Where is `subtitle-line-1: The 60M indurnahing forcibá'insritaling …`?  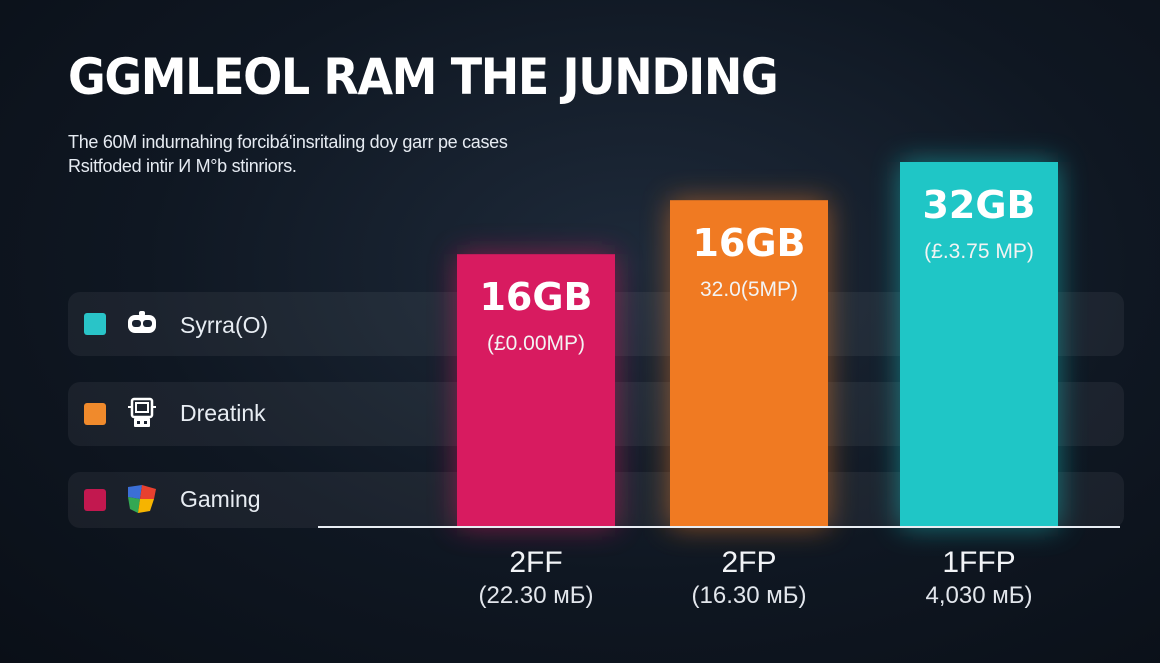
subtitle-line-1: The 60M indurnahing forcibá'insritaling … is located at coordinates (288, 142).